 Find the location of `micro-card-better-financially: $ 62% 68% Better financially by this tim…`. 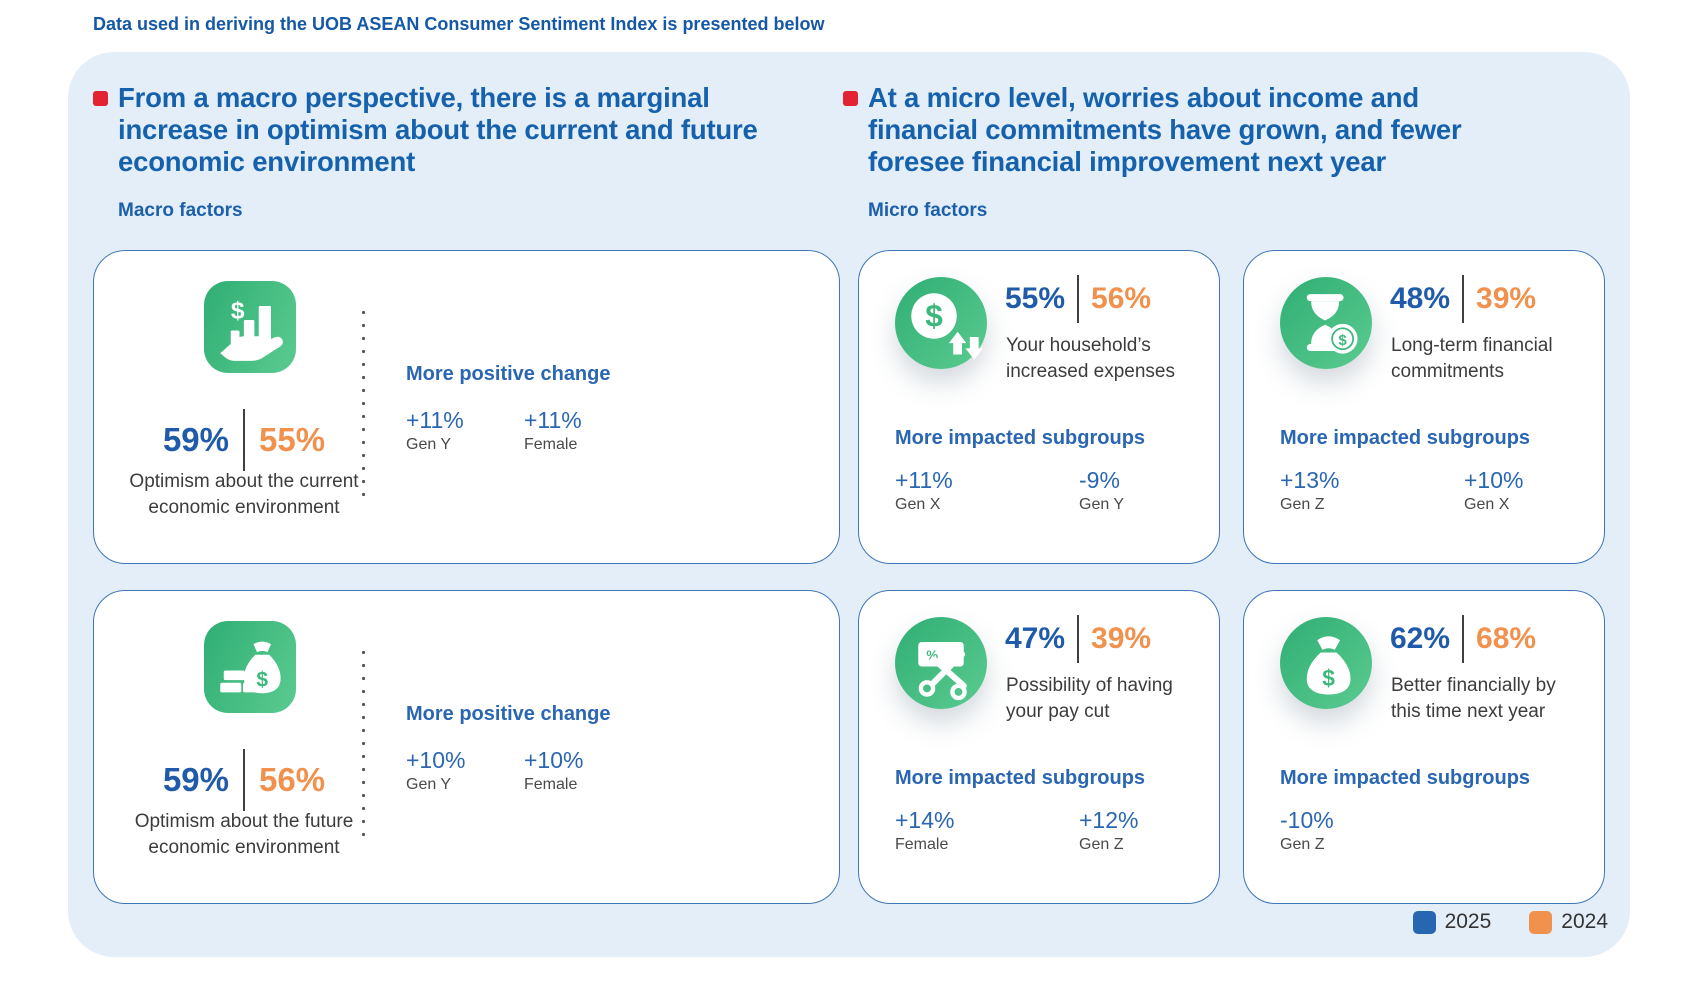

micro-card-better-financially: $ 62% 68% Better financially by this tim… is located at coordinates (1424, 747).